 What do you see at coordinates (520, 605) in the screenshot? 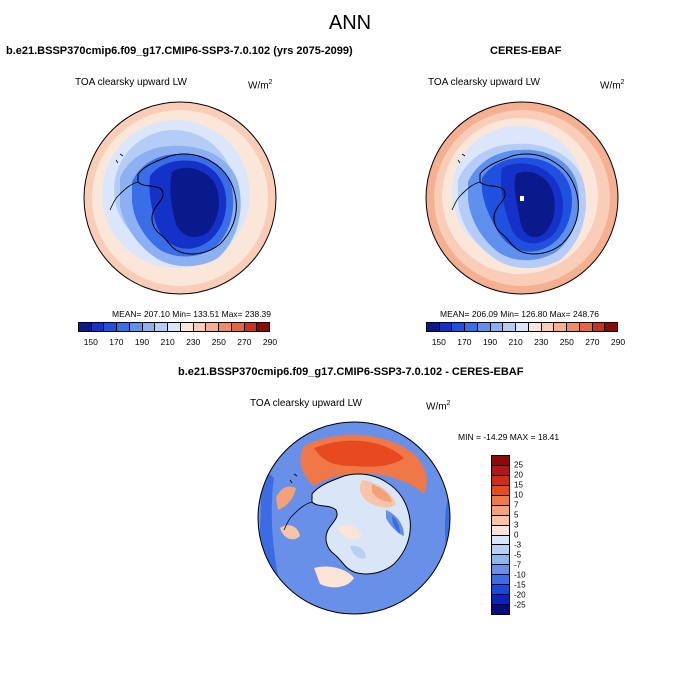
I see `diff-colorbar-label: -25` at bounding box center [520, 605].